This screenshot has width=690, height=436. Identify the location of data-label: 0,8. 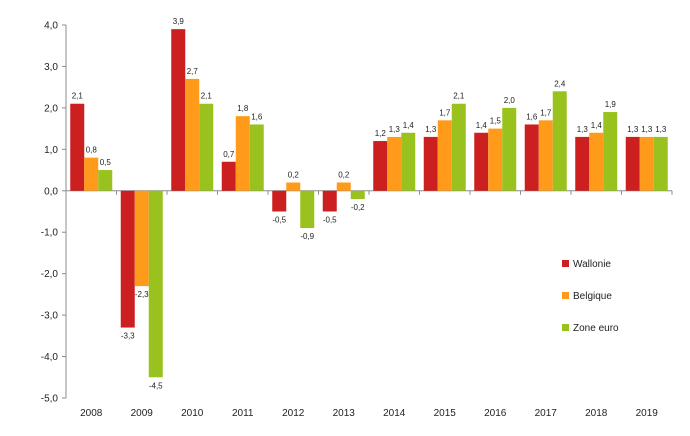
(92, 150).